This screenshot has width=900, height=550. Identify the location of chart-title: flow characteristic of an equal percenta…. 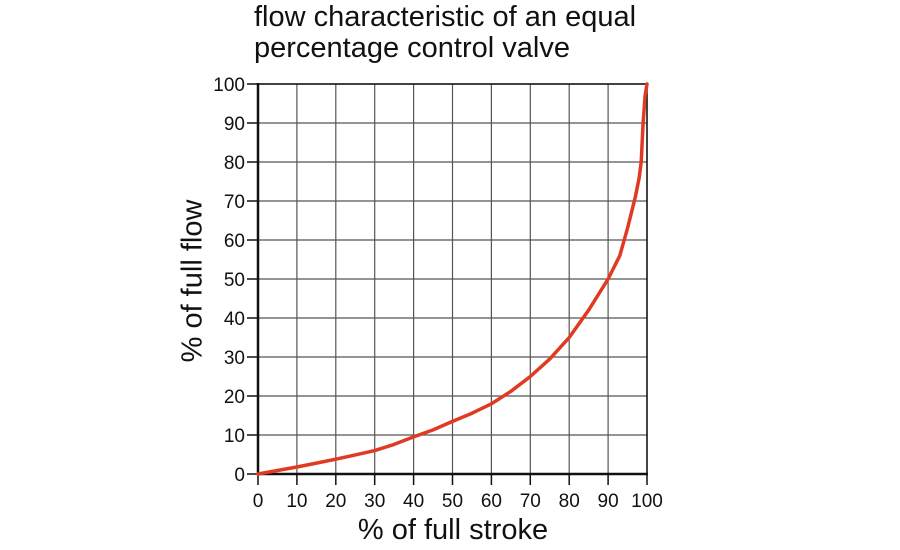
(445, 33).